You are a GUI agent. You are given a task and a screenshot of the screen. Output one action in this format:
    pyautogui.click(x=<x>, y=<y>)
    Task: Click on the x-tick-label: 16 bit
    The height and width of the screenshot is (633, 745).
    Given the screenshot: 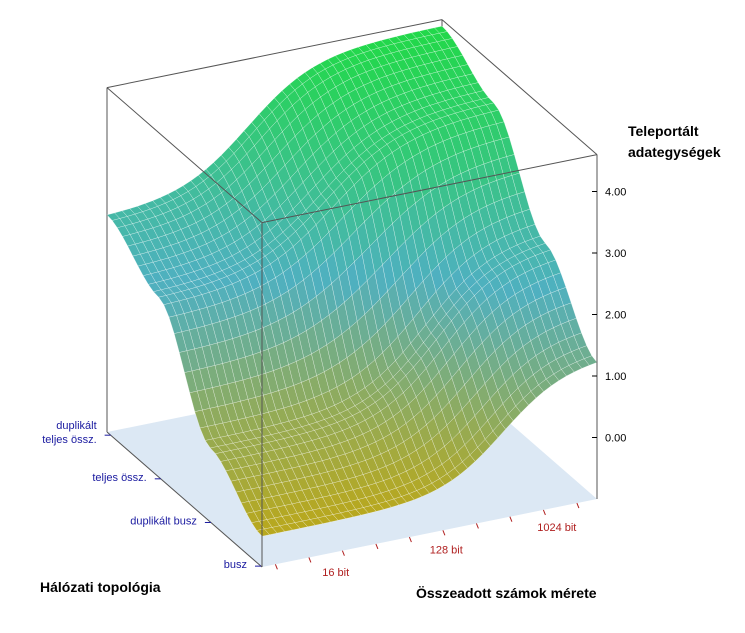 What is the action you would take?
    pyautogui.click(x=335, y=573)
    